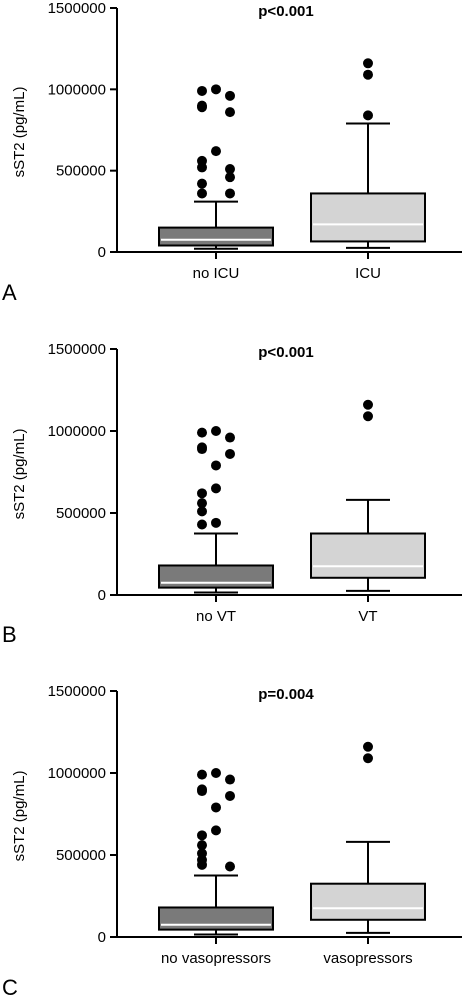 The height and width of the screenshot is (1000, 470). I want to click on x-category-label: ICU, so click(368, 273).